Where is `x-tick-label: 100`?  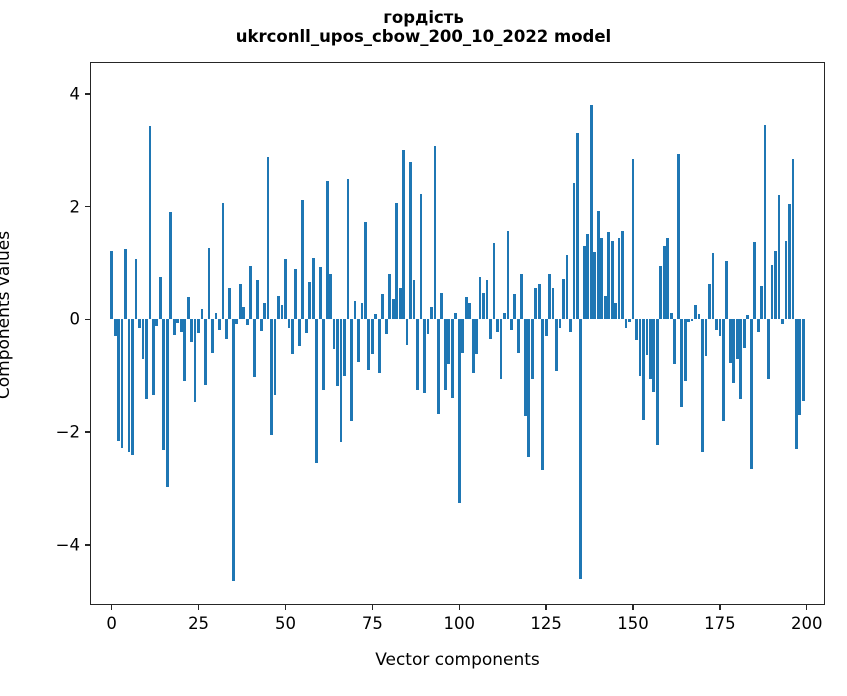 x-tick-label: 100 is located at coordinates (459, 623).